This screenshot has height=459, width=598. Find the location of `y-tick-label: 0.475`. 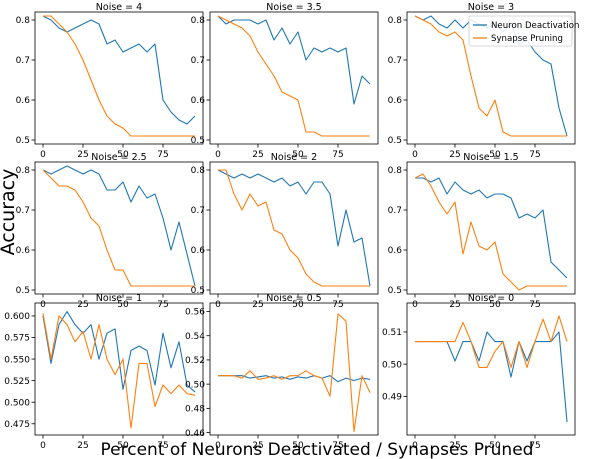

y-tick-label: 0.475 is located at coordinates (17, 425).